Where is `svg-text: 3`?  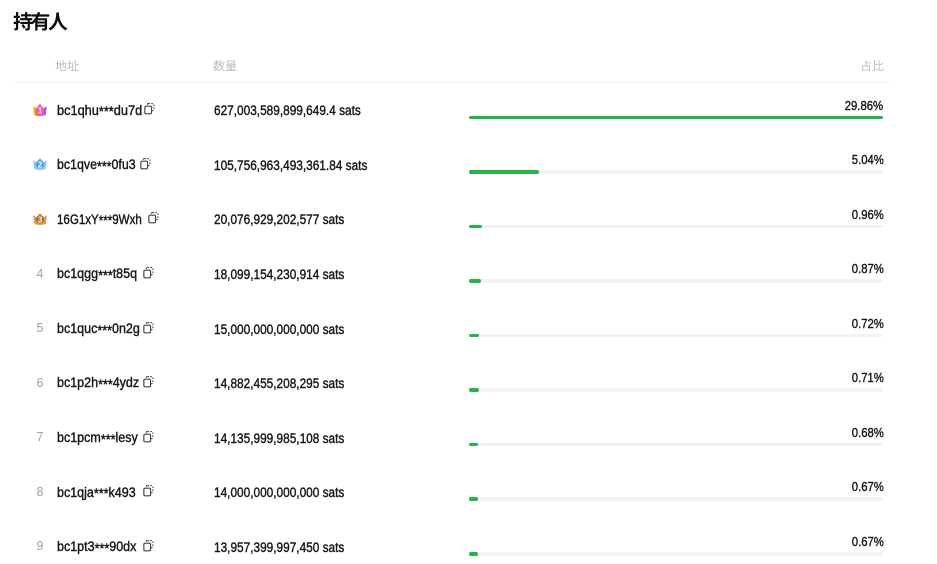
svg-text: 3 is located at coordinates (40, 219).